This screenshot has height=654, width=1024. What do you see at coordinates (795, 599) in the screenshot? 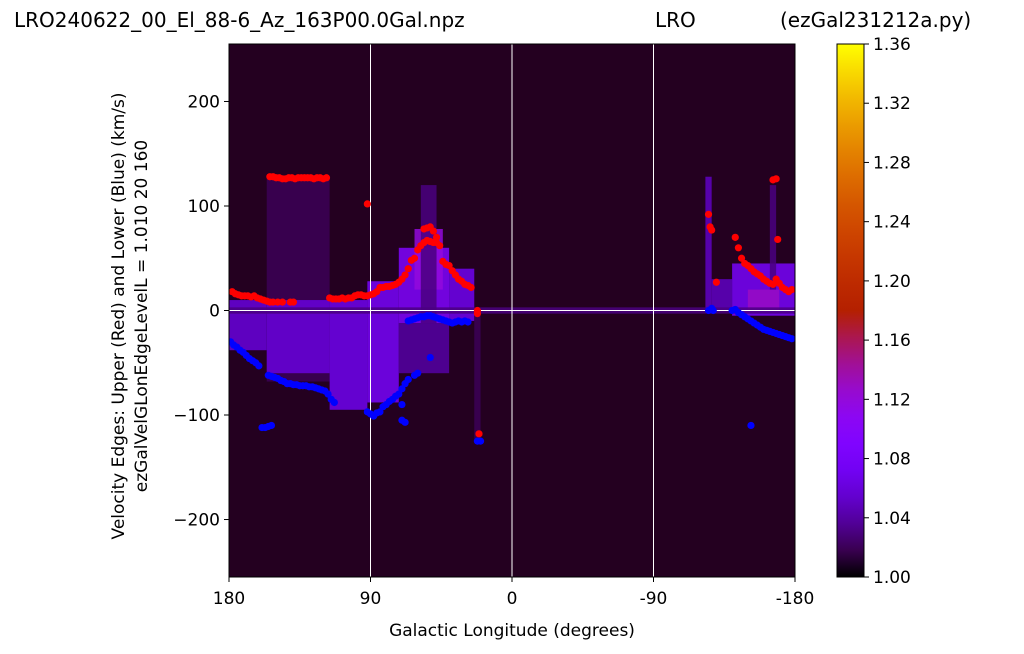
I see `x-tick-label: -180` at bounding box center [795, 599].